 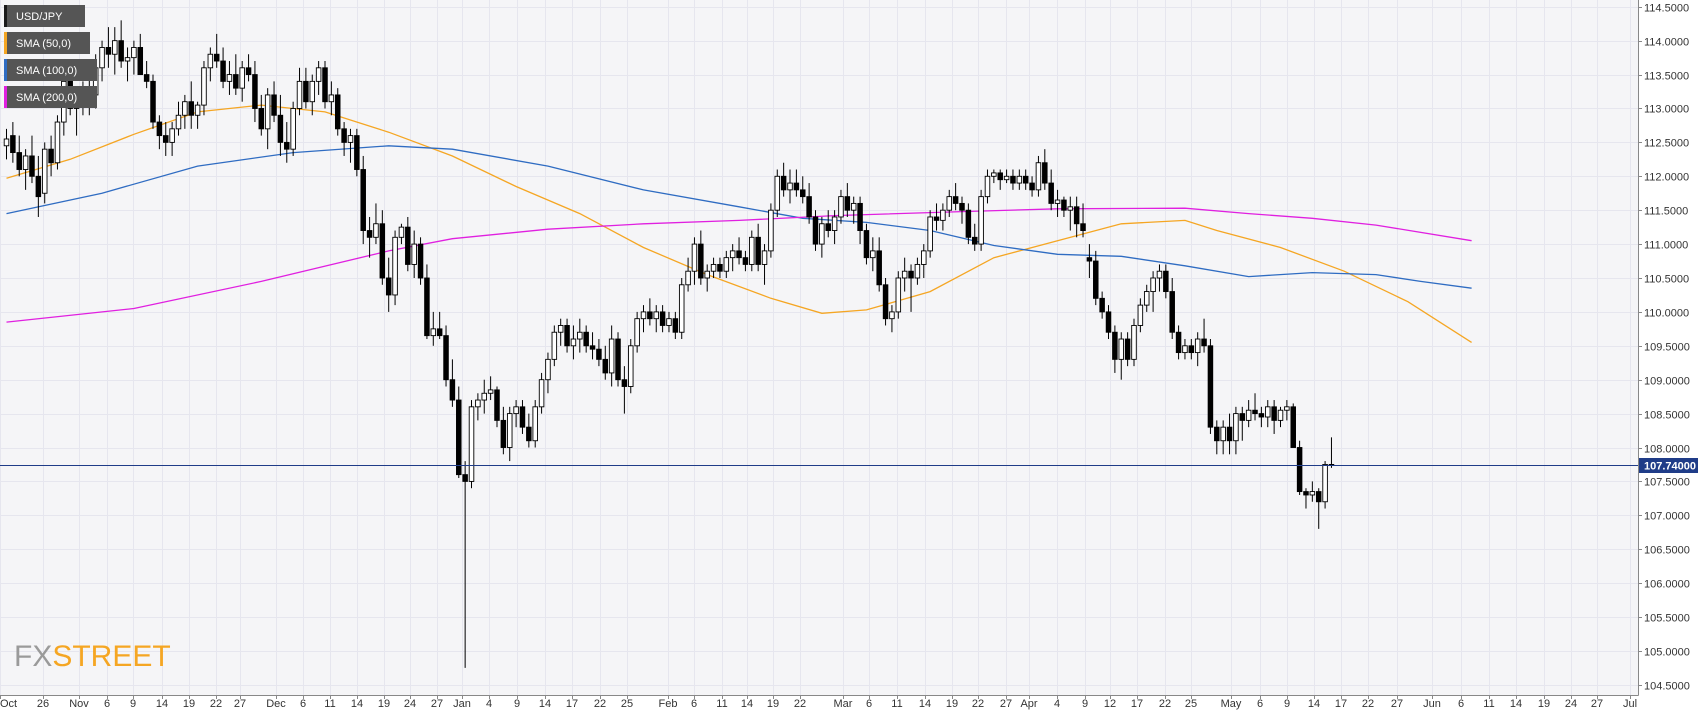 What do you see at coordinates (1110, 704) in the screenshot?
I see `x-tick-label: 12` at bounding box center [1110, 704].